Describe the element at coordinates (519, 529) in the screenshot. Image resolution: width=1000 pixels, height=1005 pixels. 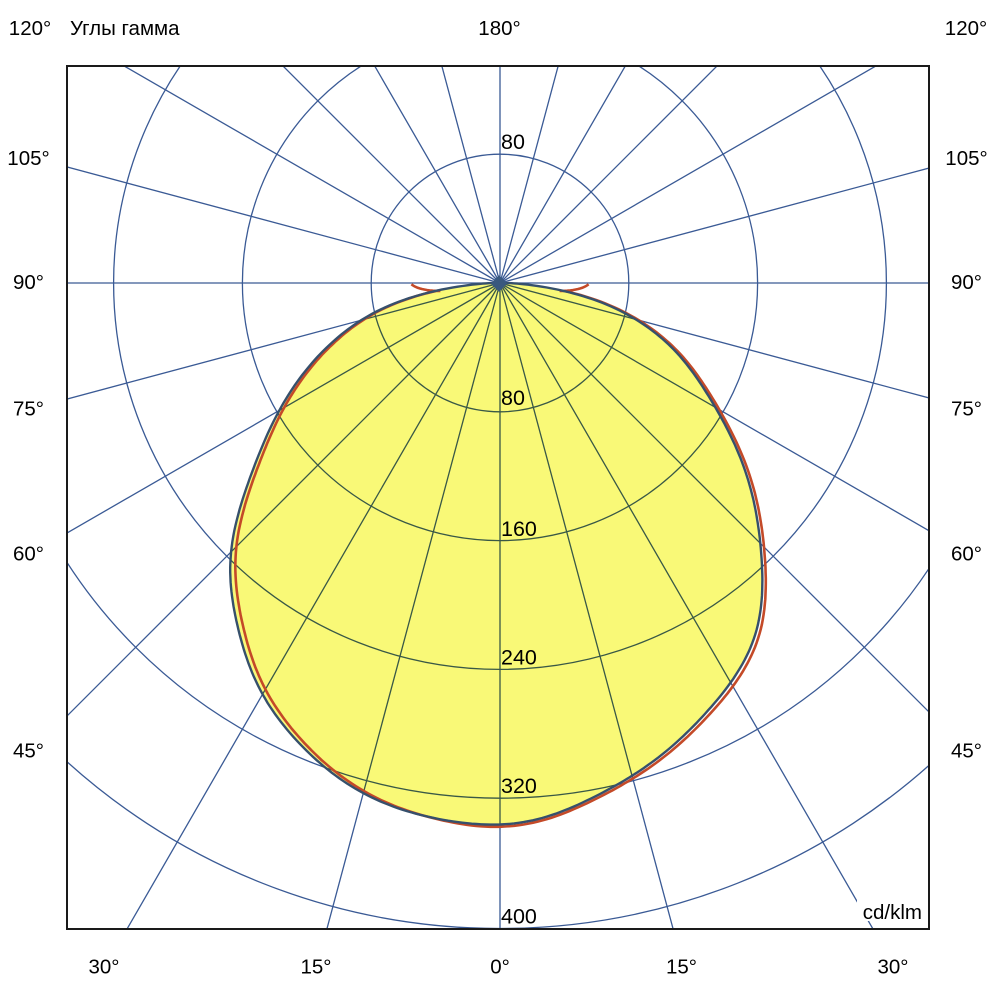
I see `svg-text: 160` at that location.